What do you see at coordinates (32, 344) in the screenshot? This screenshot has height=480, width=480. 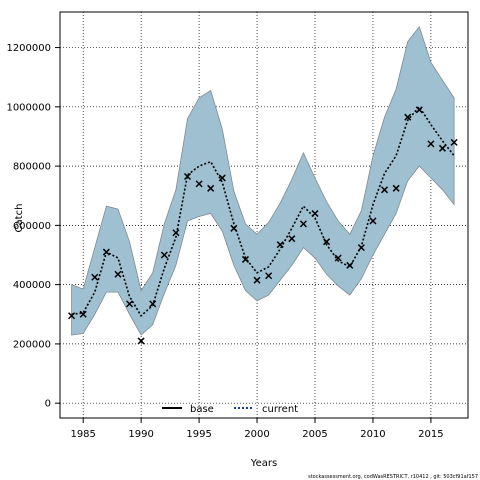 I see `y-tick-label: 200000` at bounding box center [32, 344].